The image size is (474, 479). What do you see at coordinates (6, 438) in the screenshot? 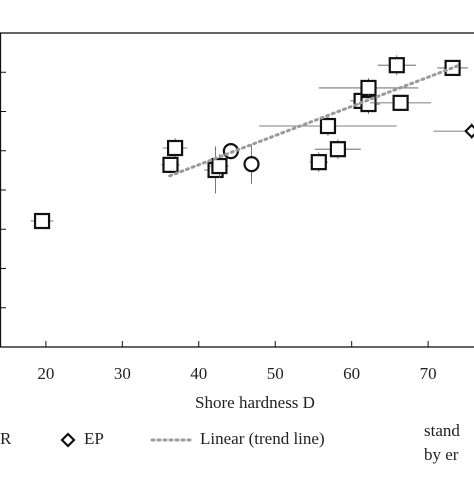
I see `legend-label: R` at bounding box center [6, 438].